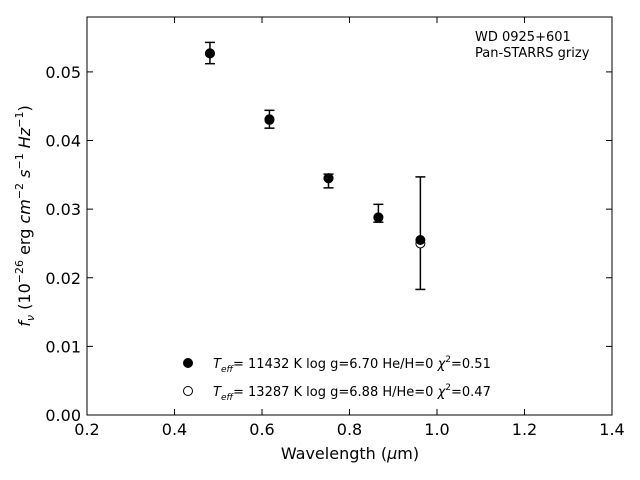 The image size is (640, 480). What do you see at coordinates (352, 365) in the screenshot?
I see `legend-entry-1: Teff= 11432 K log g=6.70 He/H=0 χ2=0.51` at bounding box center [352, 365].